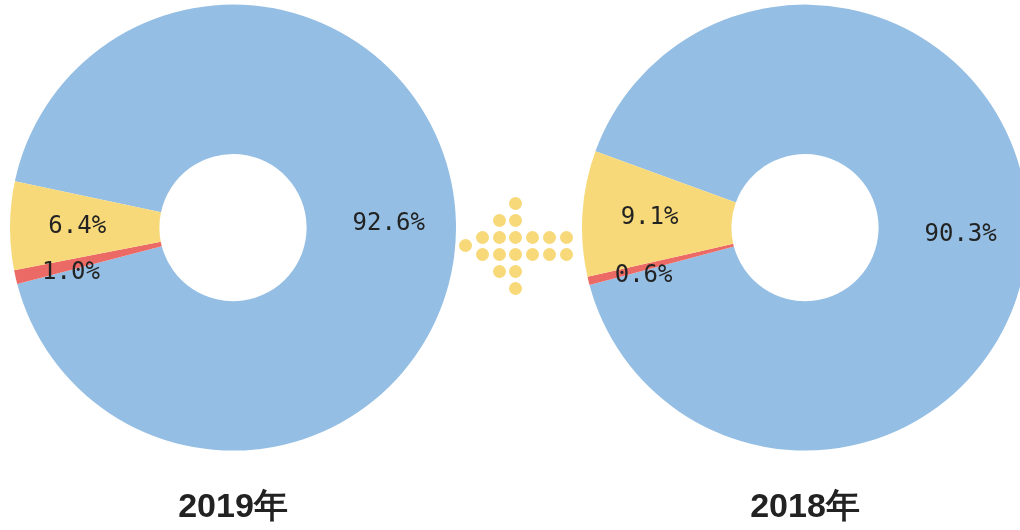 This screenshot has width=1020, height=530. What do you see at coordinates (649, 216) in the screenshot?
I see `data-label: 9.1%` at bounding box center [649, 216].